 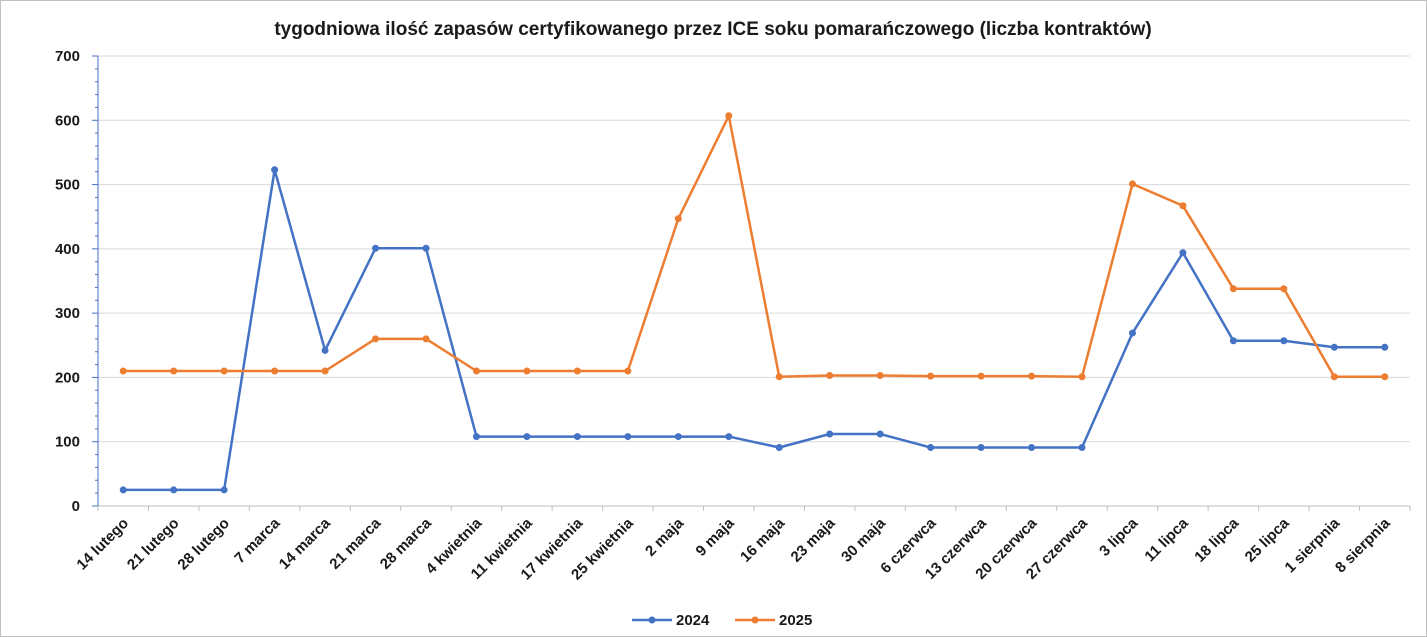 I want to click on y-tick-label: 0, so click(x=76, y=506).